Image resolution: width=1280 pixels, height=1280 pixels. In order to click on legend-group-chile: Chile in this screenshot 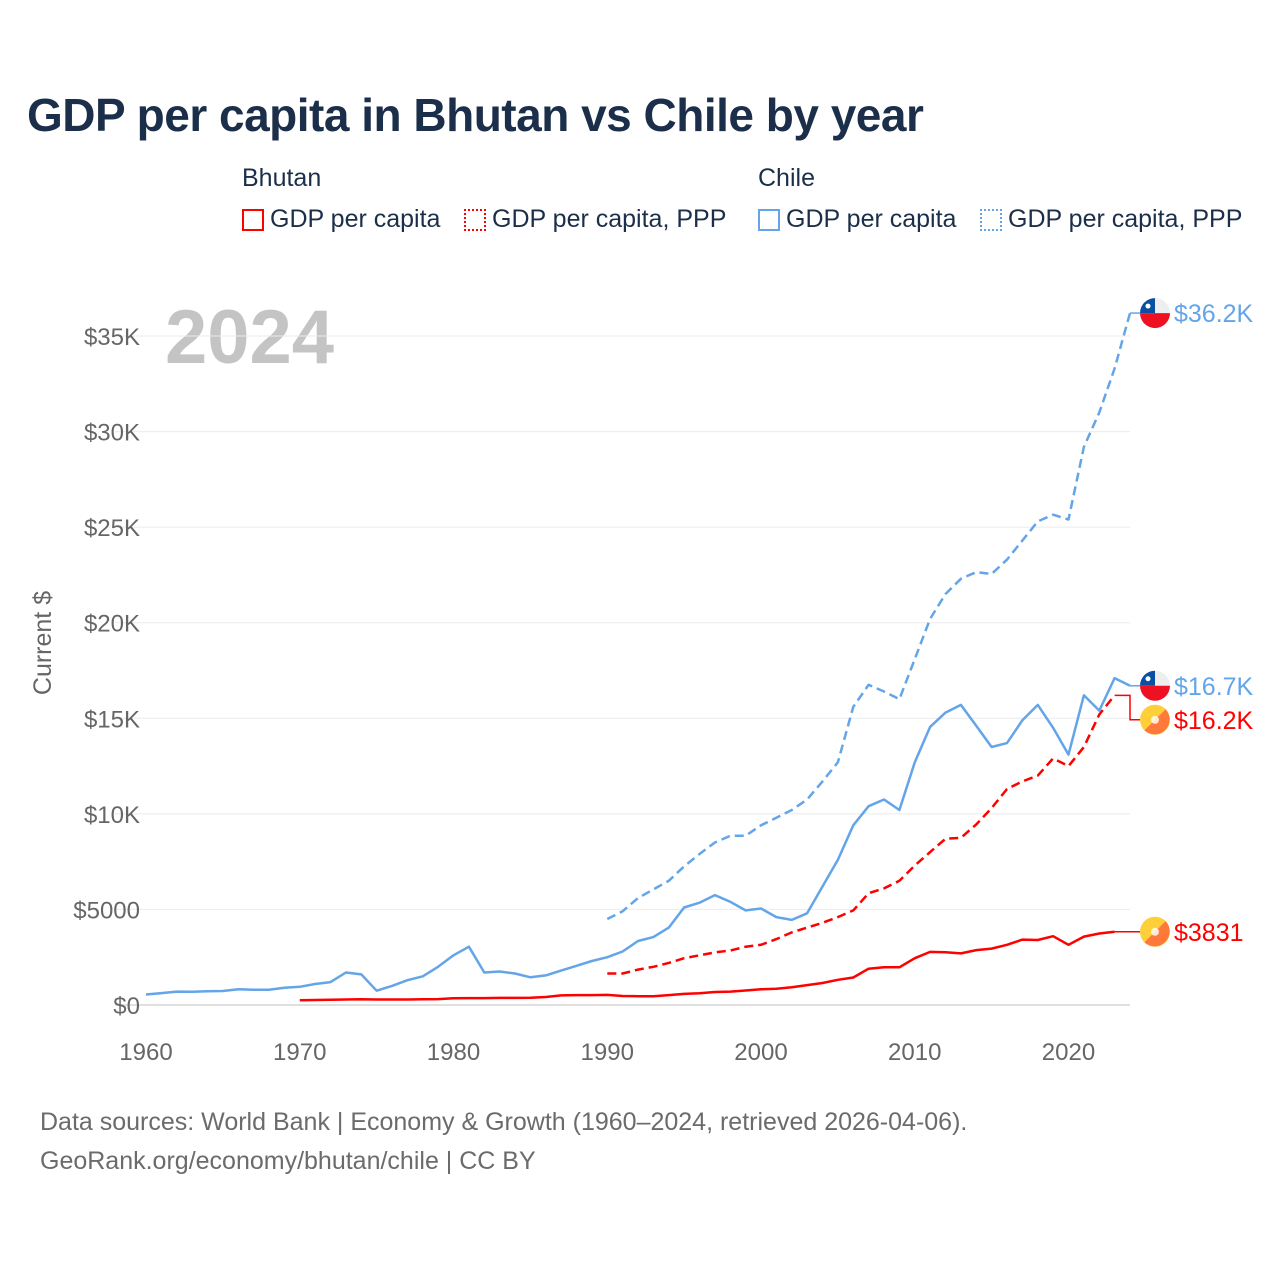, I will do `click(786, 178)`.